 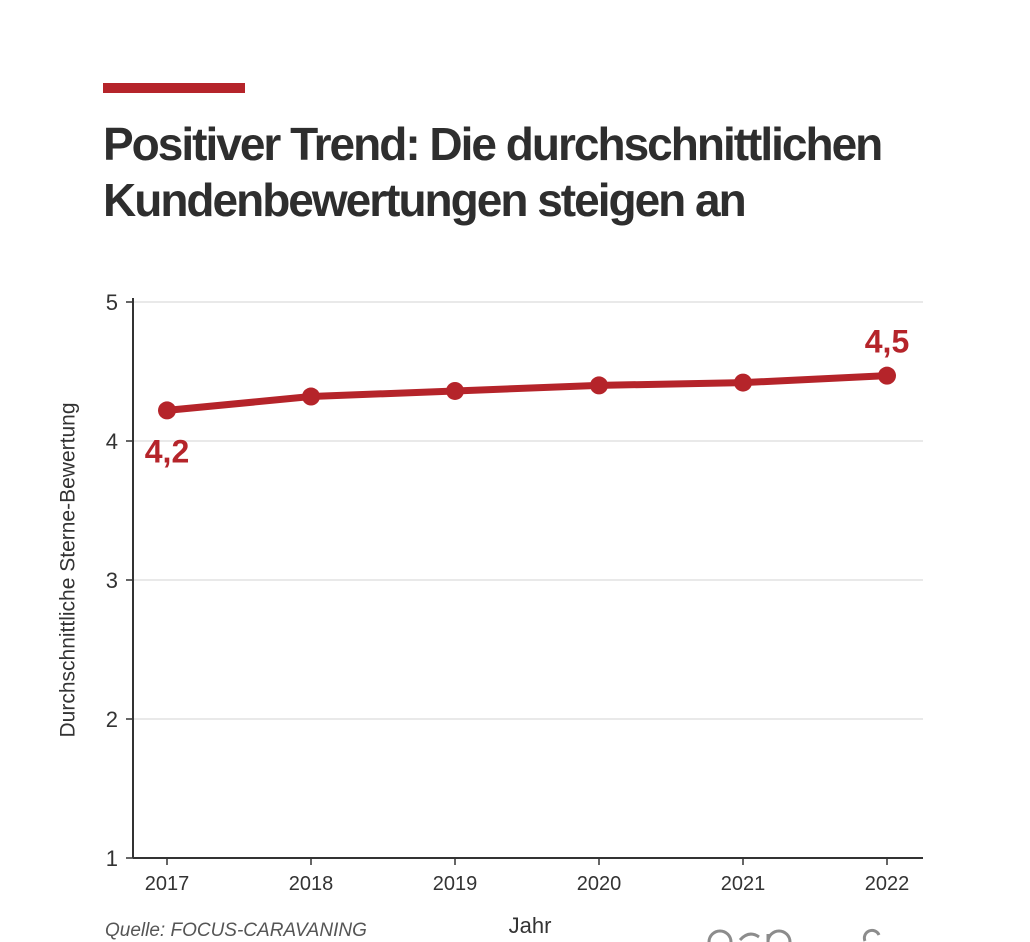 What do you see at coordinates (720, 935) in the screenshot?
I see `asp-logo-a-arc` at bounding box center [720, 935].